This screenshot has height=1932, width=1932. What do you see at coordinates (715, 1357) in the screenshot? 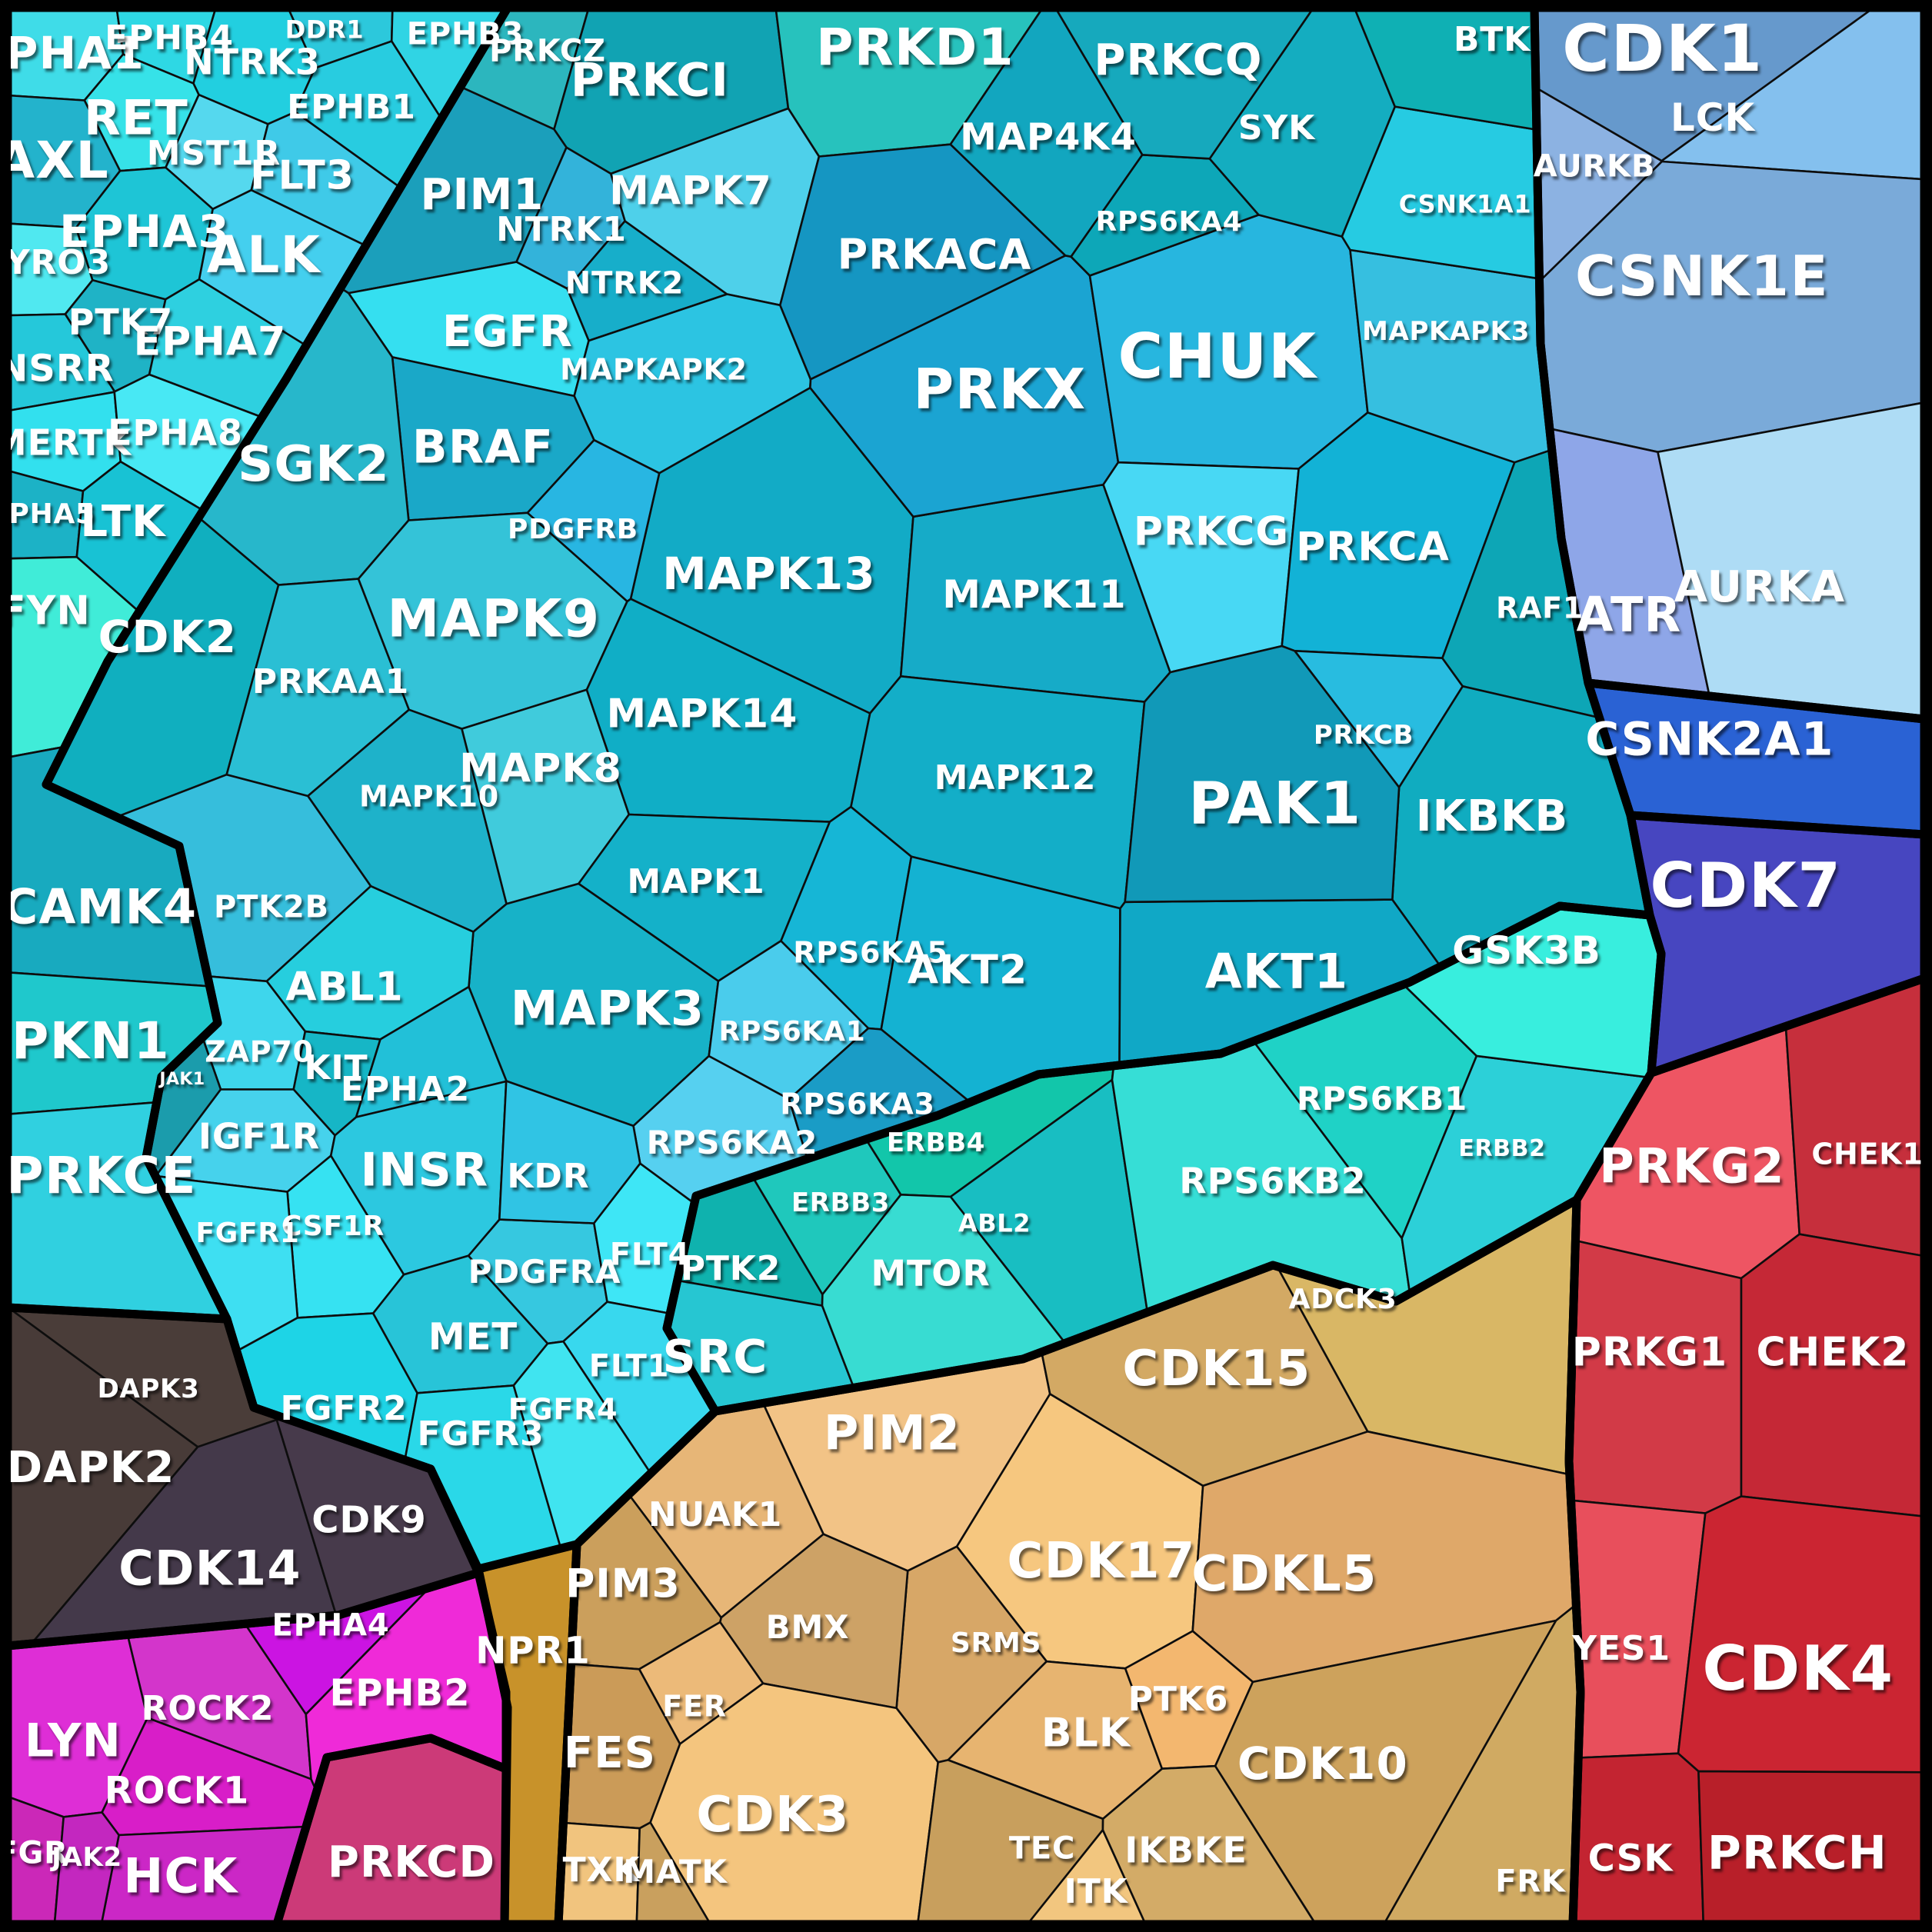
I see `cell-label-SRC: SRC` at bounding box center [715, 1357].